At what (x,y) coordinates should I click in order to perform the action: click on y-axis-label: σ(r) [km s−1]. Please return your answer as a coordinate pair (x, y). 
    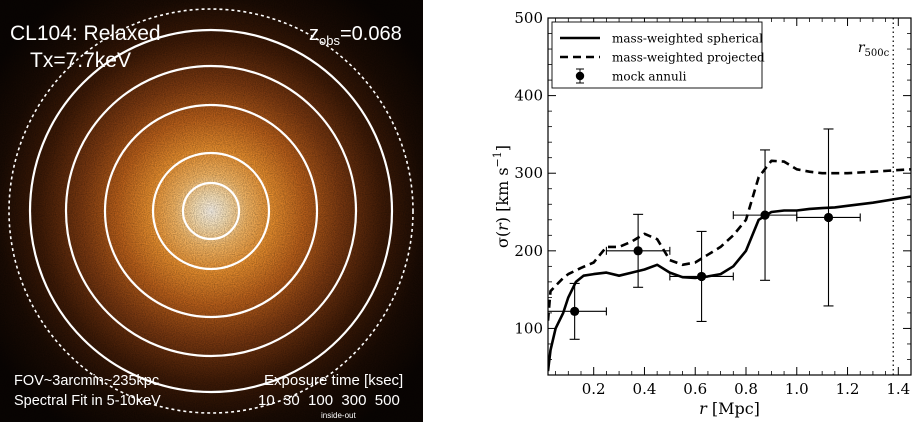
    Looking at the image, I should click on (501, 196).